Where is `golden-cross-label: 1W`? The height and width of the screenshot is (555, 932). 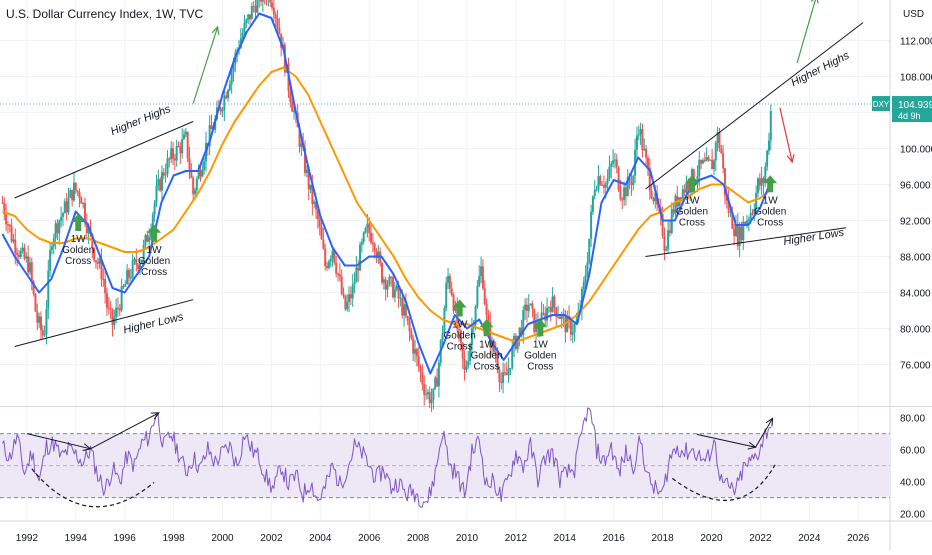 golden-cross-label: 1W is located at coordinates (460, 325).